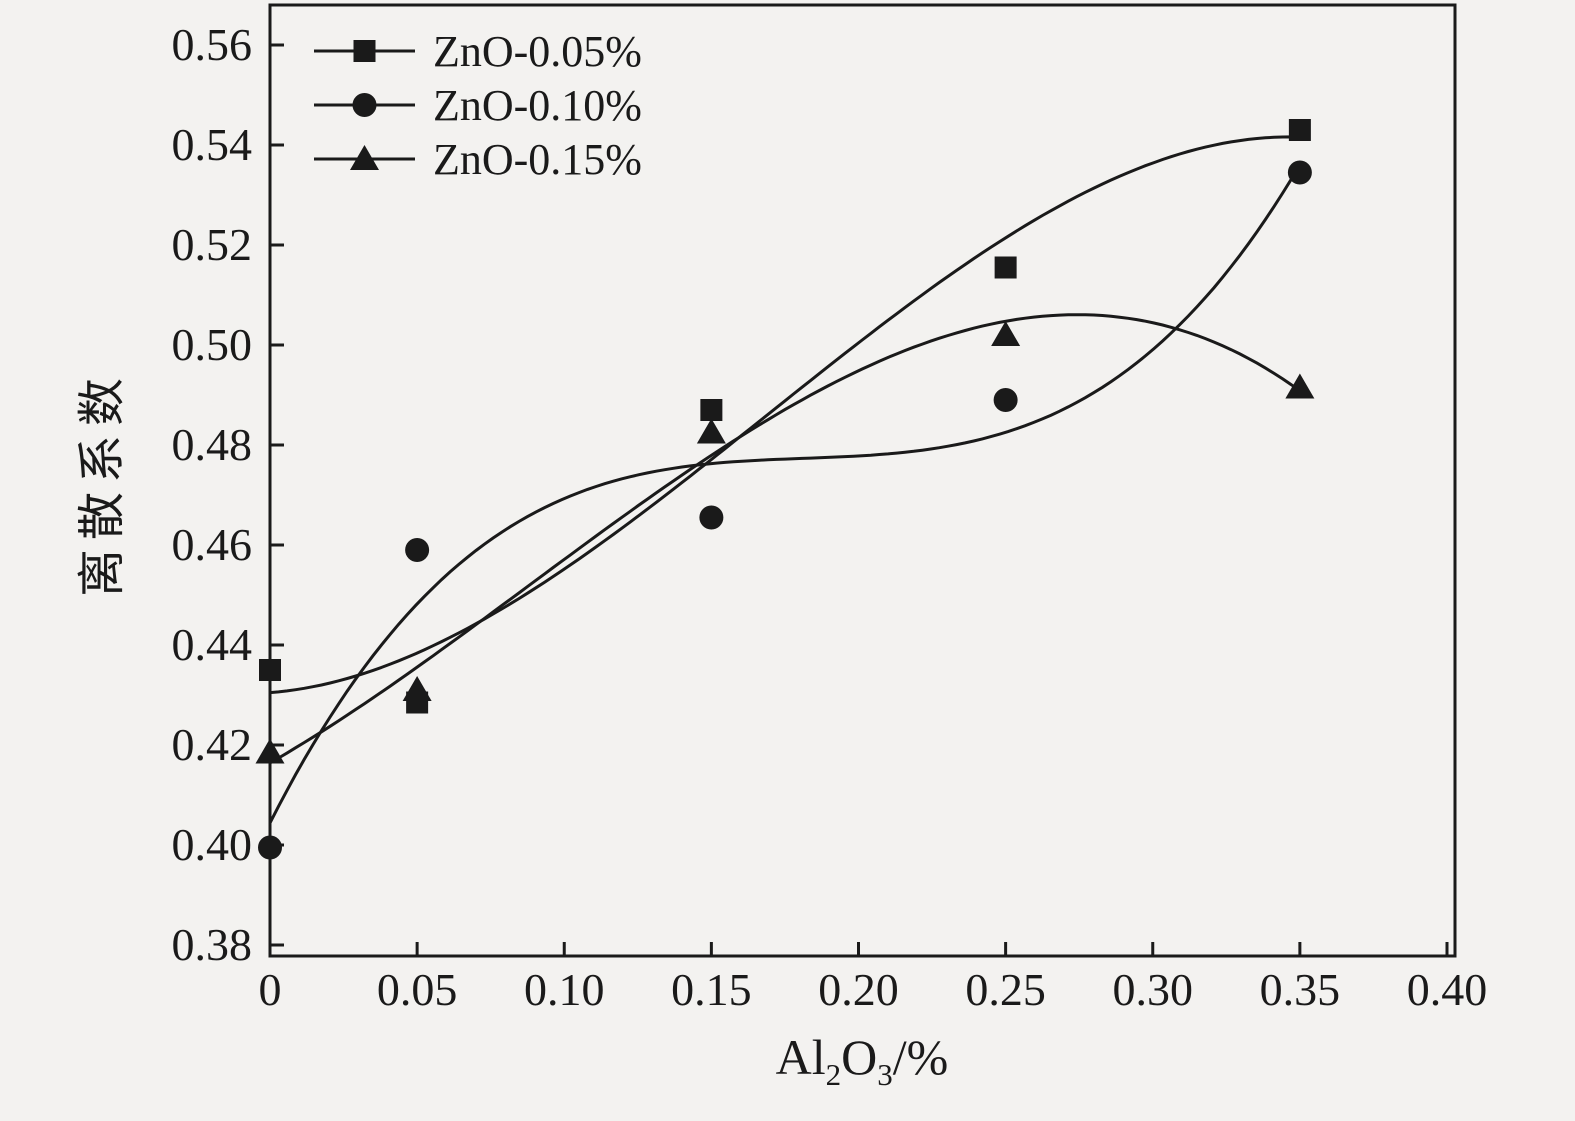  Describe the element at coordinates (270, 989) in the screenshot. I see `svg-text: 0` at that location.